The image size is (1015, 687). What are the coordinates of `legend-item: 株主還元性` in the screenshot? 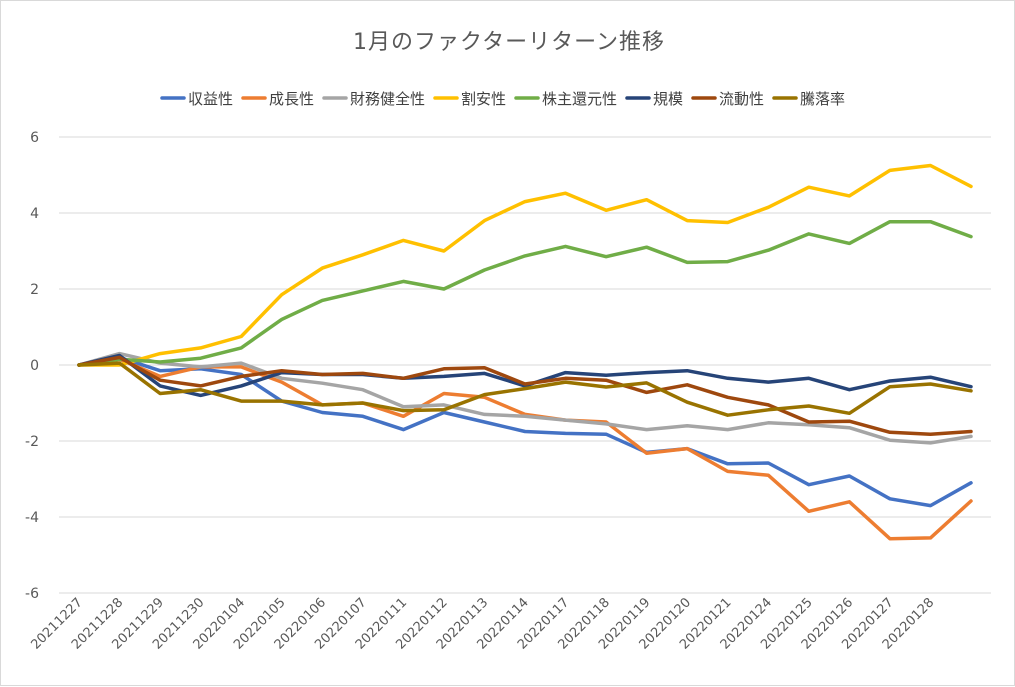 It's located at (565, 99).